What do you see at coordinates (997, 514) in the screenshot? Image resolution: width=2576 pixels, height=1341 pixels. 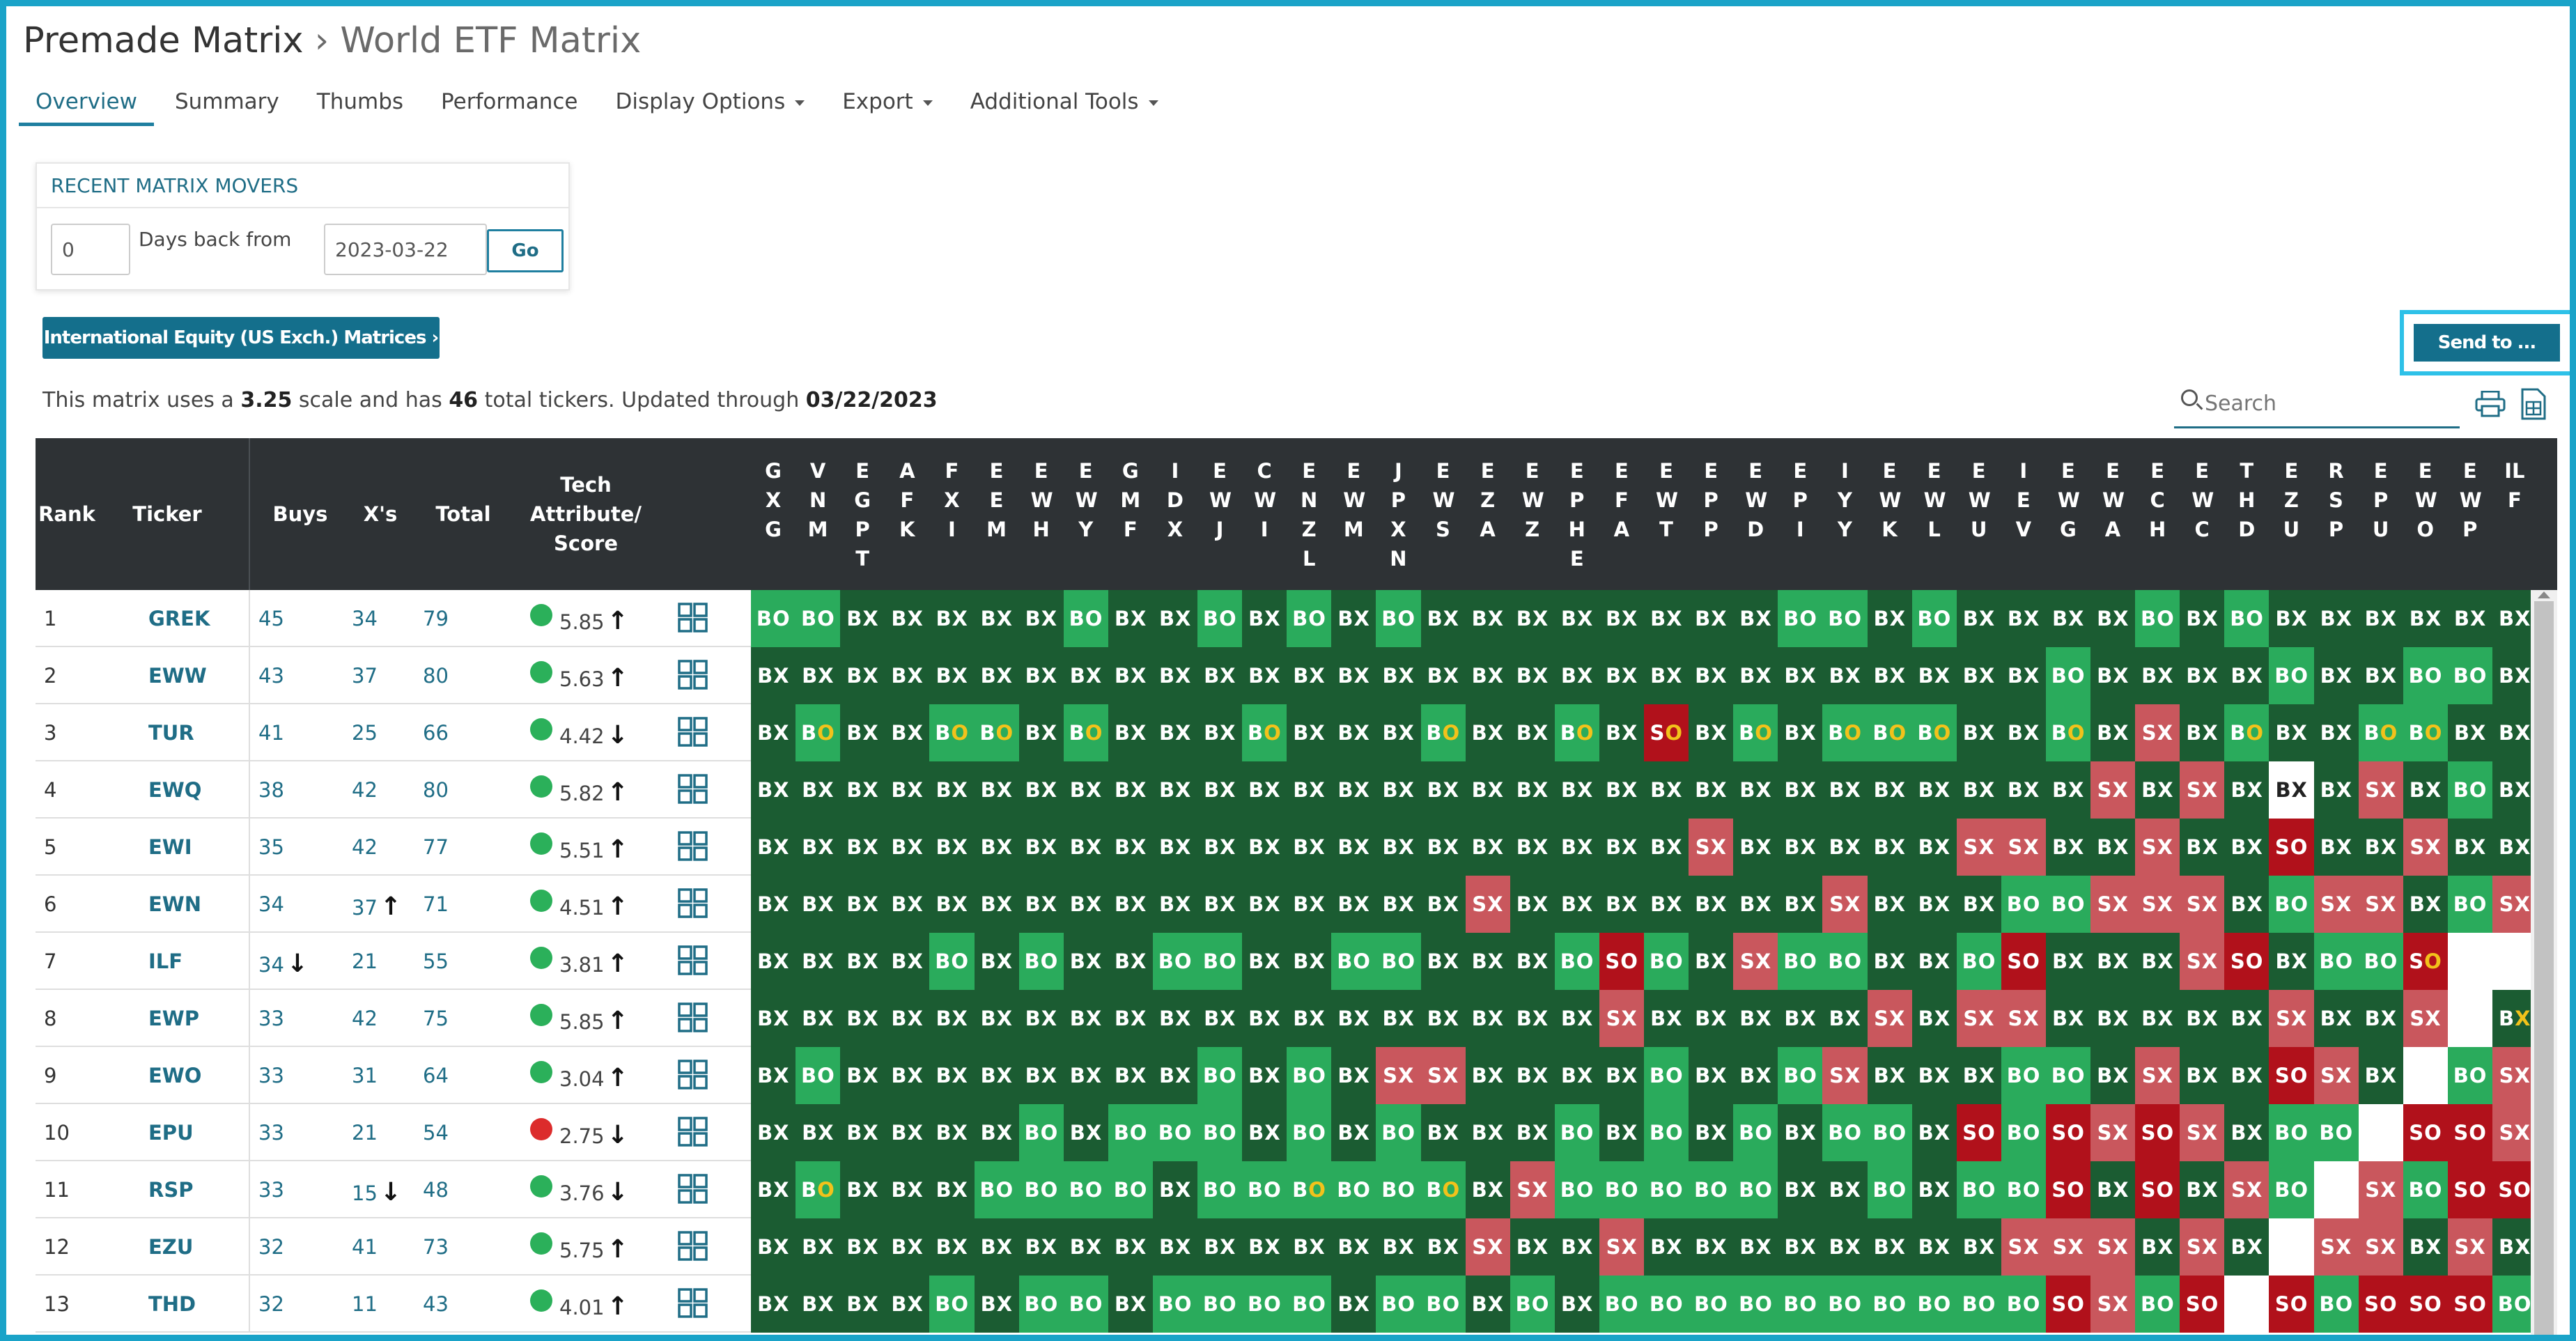 I see `column-header: EEM` at bounding box center [997, 514].